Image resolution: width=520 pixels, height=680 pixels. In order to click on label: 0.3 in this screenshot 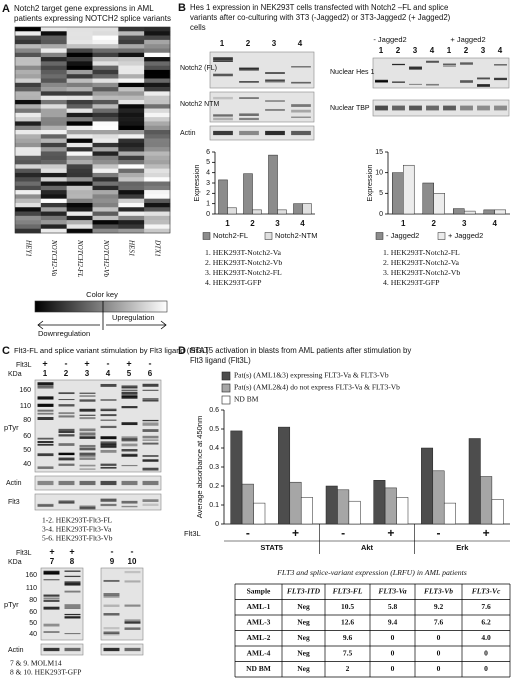, I will do `click(214, 467)`.